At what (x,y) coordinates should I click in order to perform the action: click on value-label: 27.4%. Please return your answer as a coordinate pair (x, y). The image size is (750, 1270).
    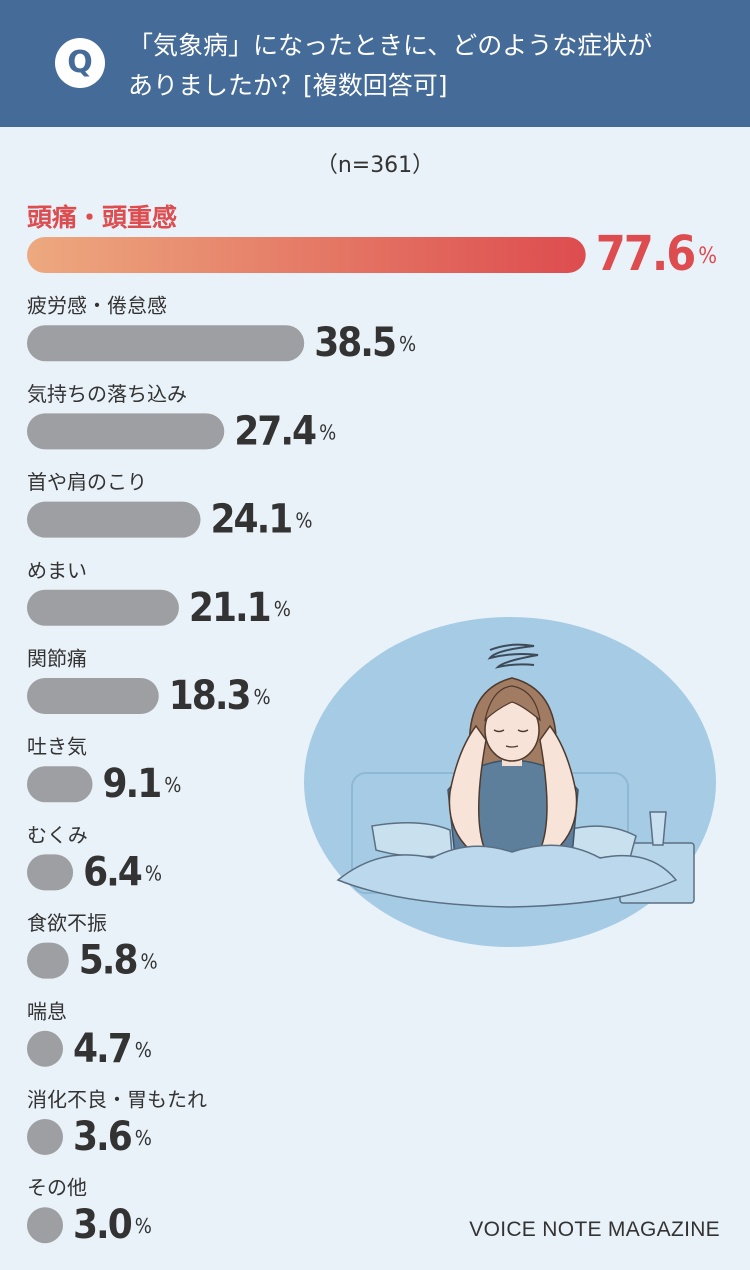
    Looking at the image, I should click on (285, 431).